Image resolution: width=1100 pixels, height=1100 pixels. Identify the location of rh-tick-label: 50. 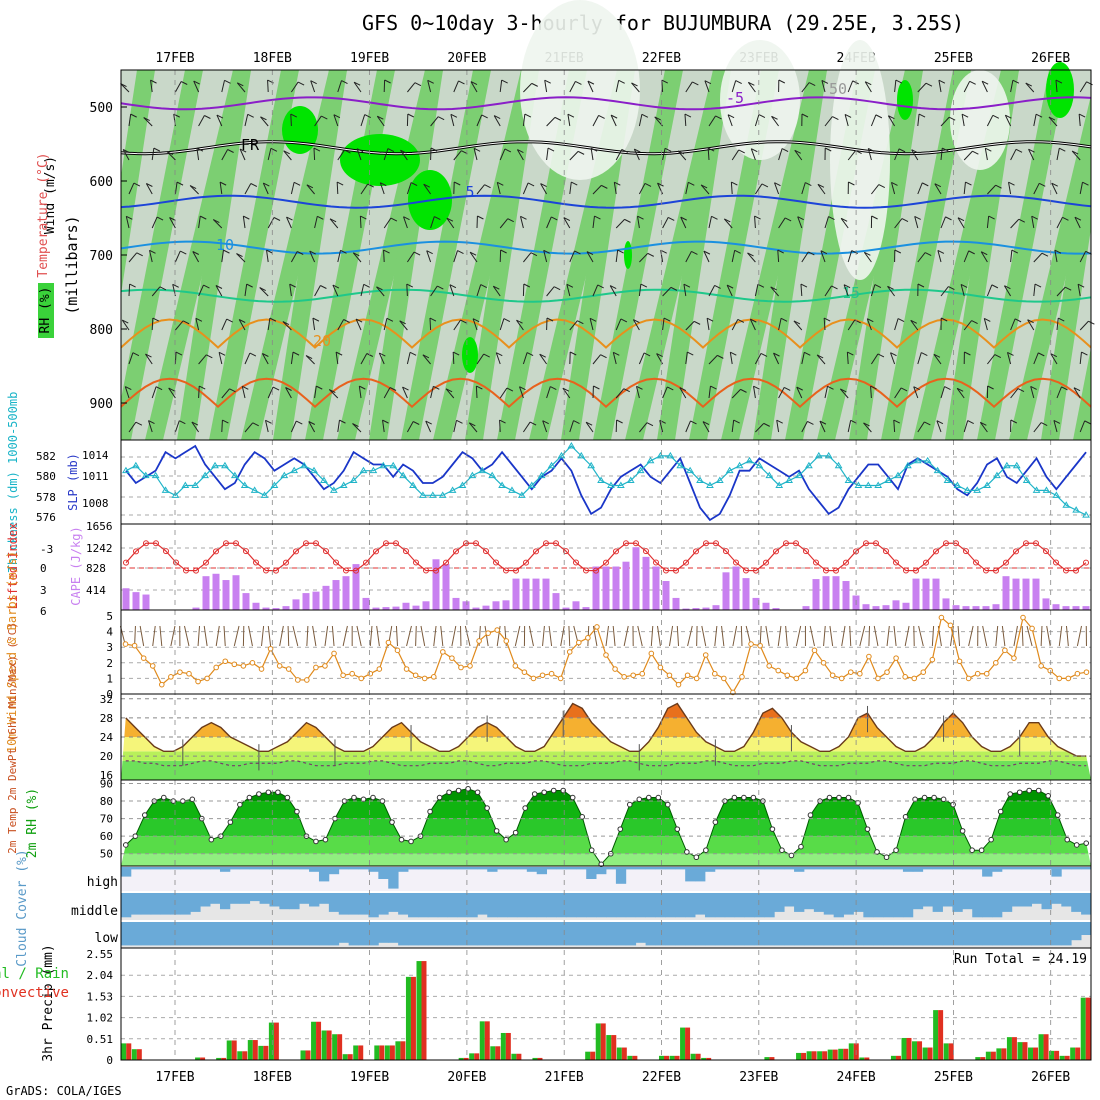
(106, 854).